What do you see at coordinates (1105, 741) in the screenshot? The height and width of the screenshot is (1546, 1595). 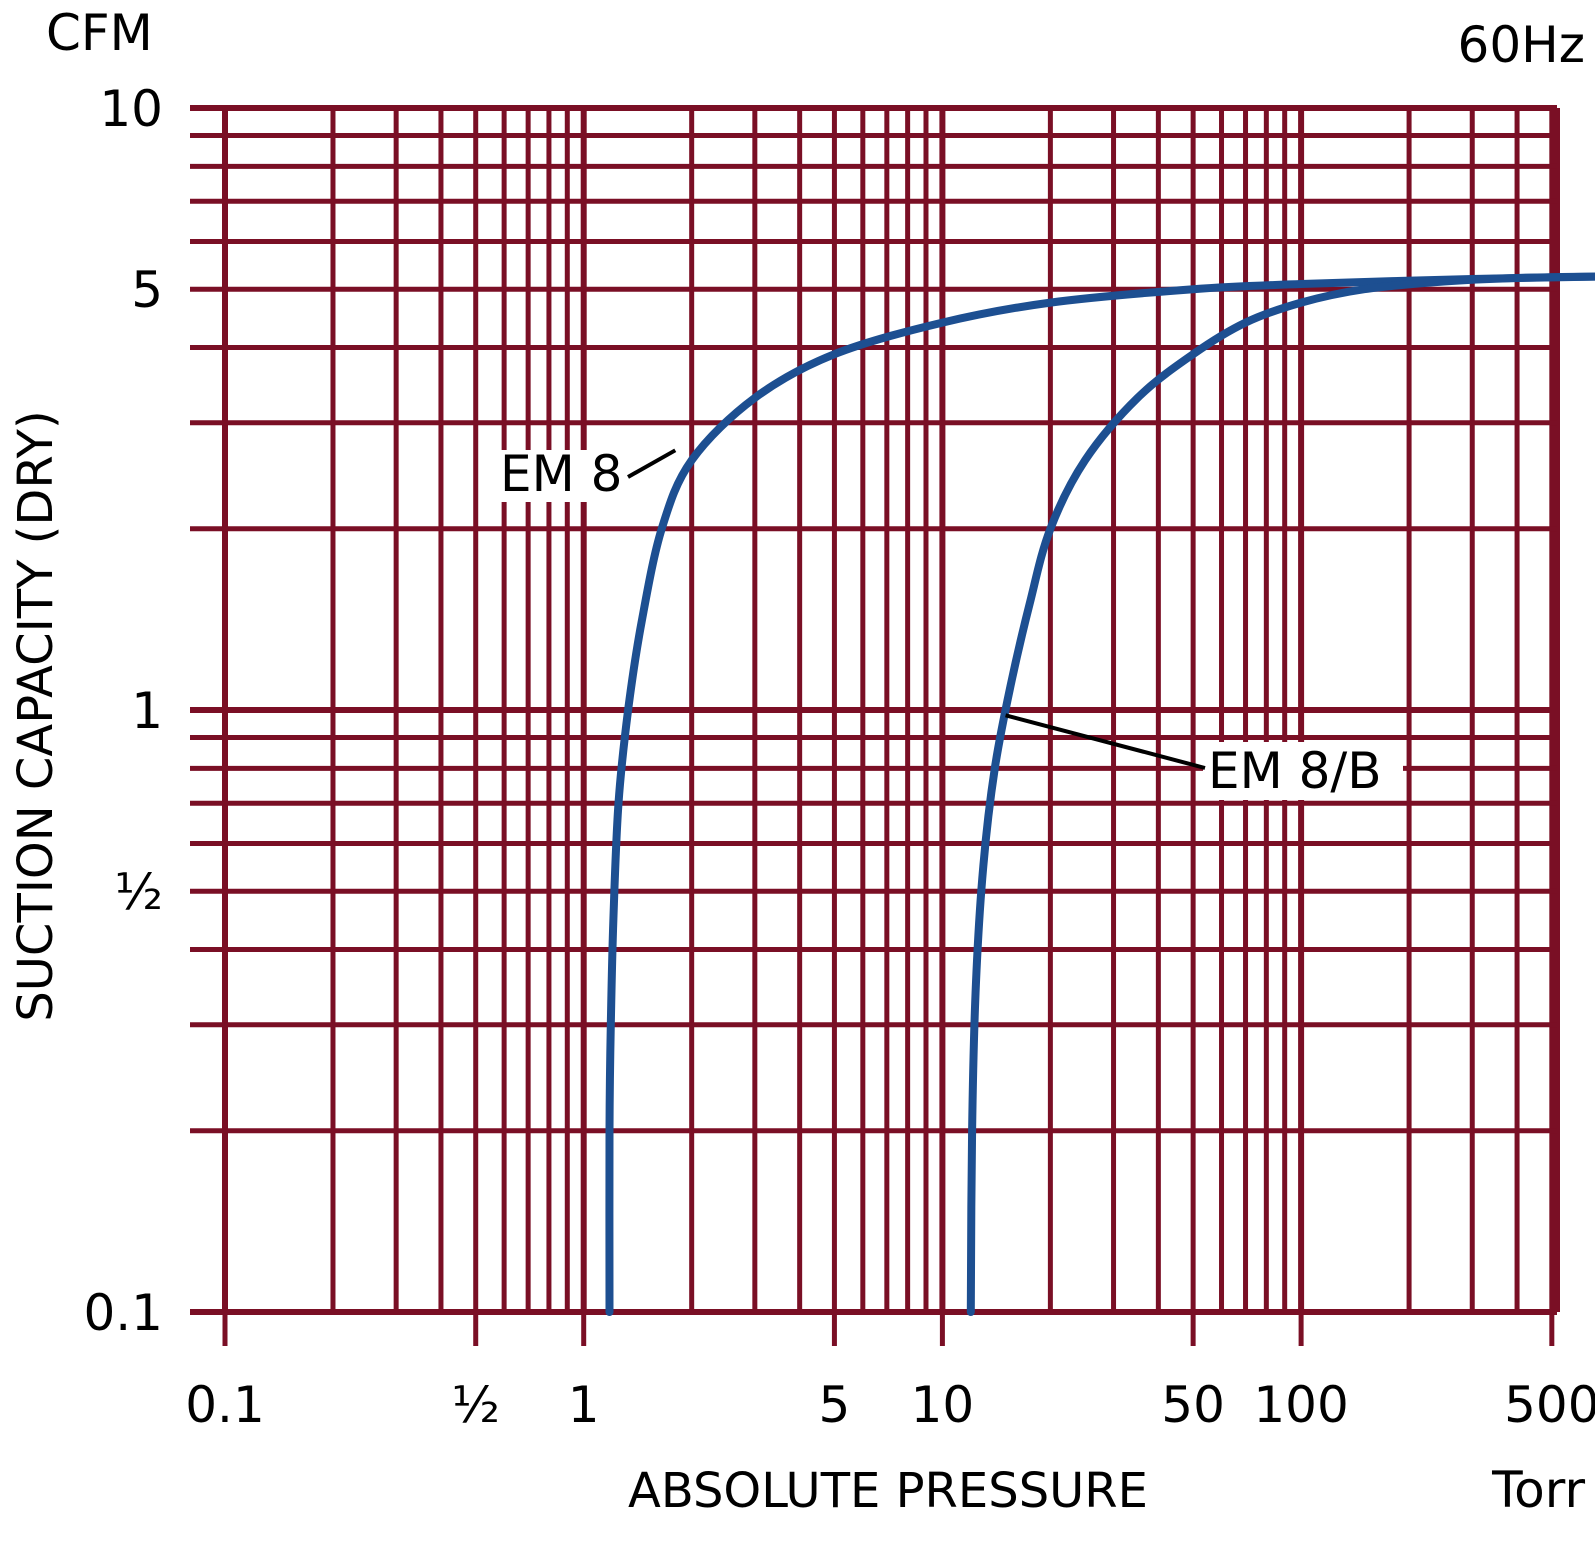 I see `series-leader-line-em-8-b` at bounding box center [1105, 741].